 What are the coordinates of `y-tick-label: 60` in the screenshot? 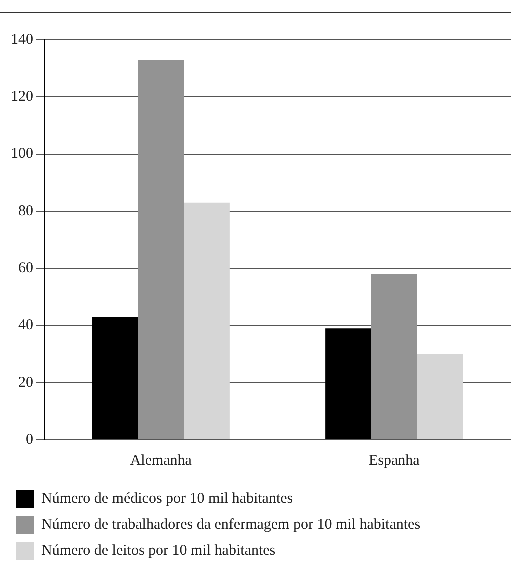 It's located at (26, 268).